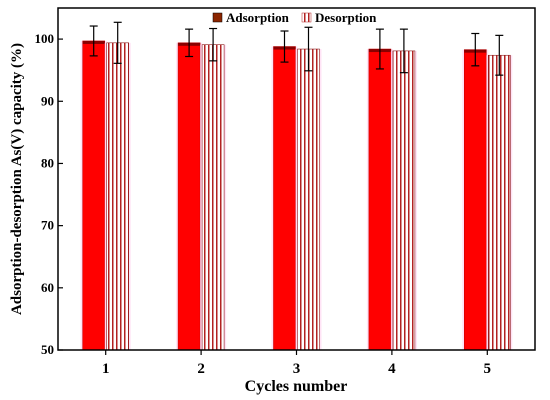 The width and height of the screenshot is (550, 400). I want to click on y-tick-label: 80, so click(47, 162).